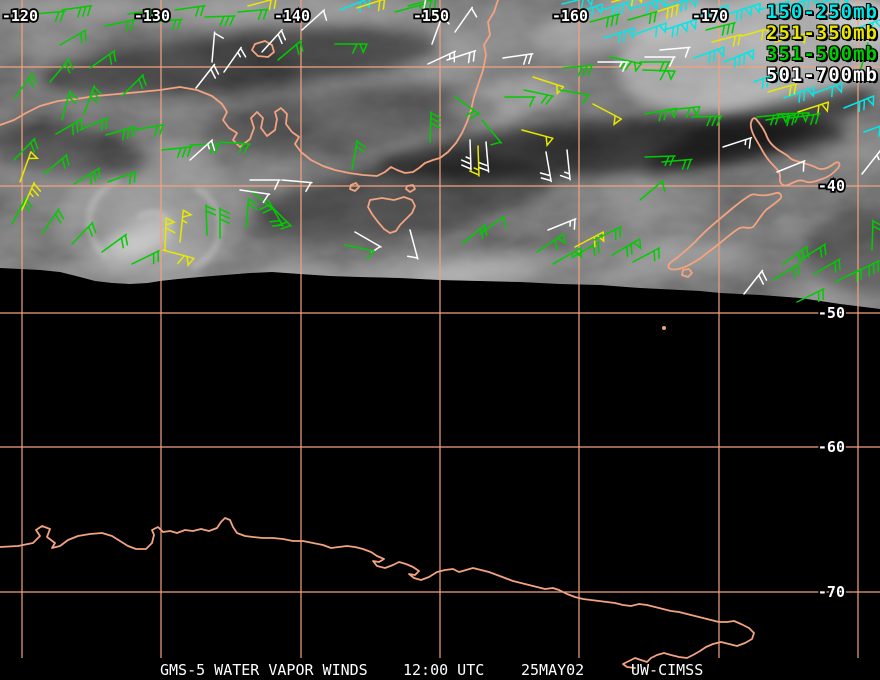  I want to click on coastline-bass-strait-islet-west, so click(354, 187).